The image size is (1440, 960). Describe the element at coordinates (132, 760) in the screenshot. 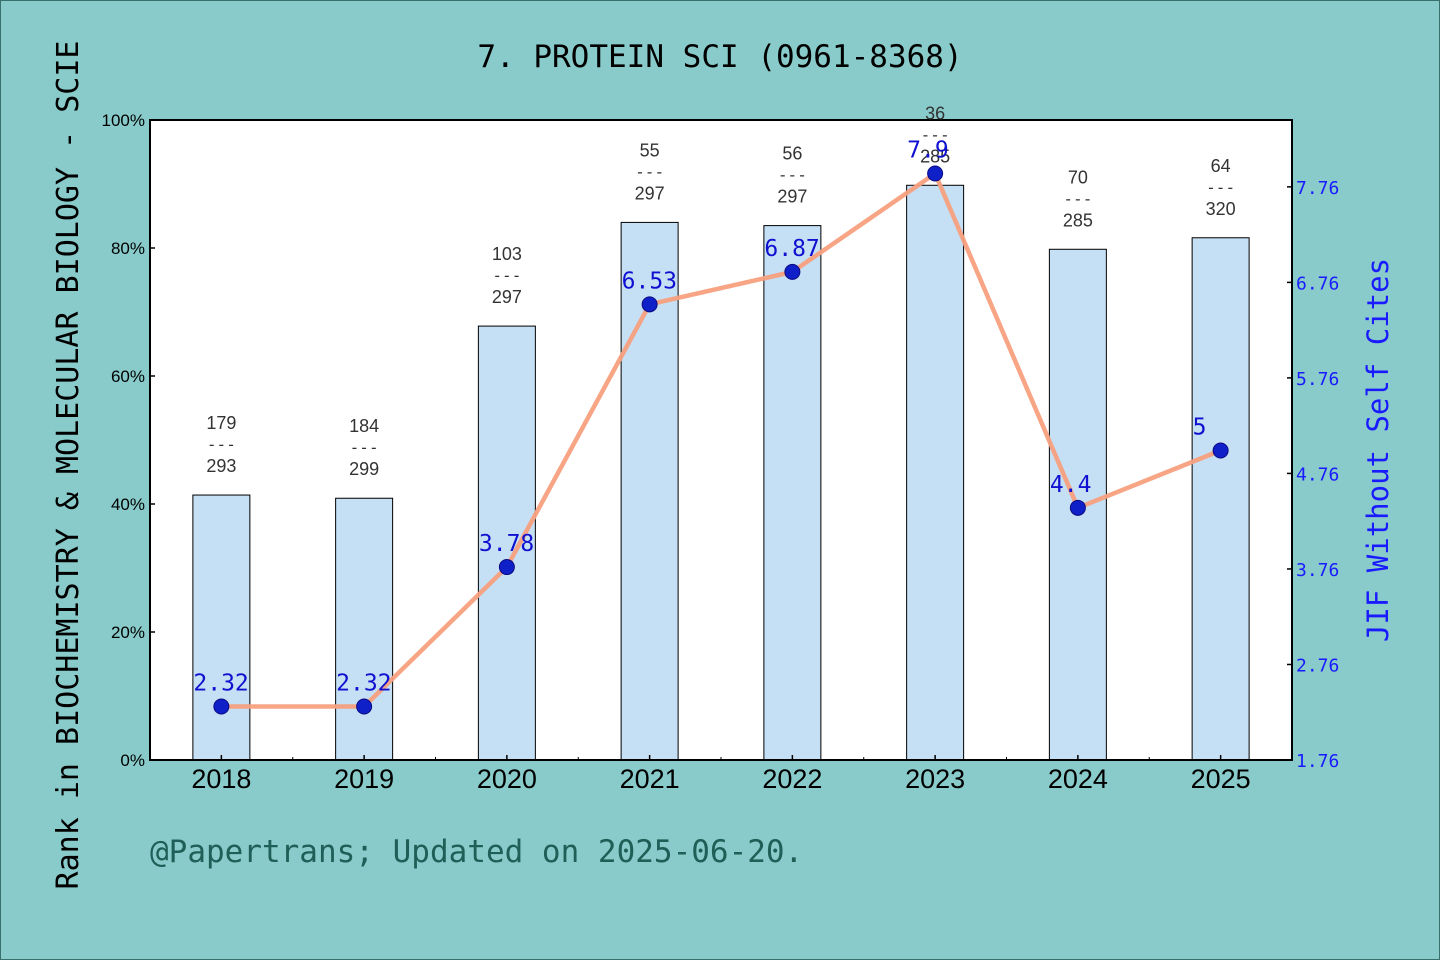

I see `y-left-tick-label: 0%` at that location.